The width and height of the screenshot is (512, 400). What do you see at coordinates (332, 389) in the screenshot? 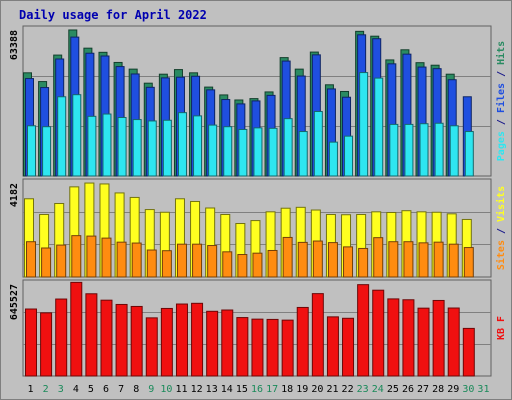
I see `x-tick-label: 21` at bounding box center [332, 389].